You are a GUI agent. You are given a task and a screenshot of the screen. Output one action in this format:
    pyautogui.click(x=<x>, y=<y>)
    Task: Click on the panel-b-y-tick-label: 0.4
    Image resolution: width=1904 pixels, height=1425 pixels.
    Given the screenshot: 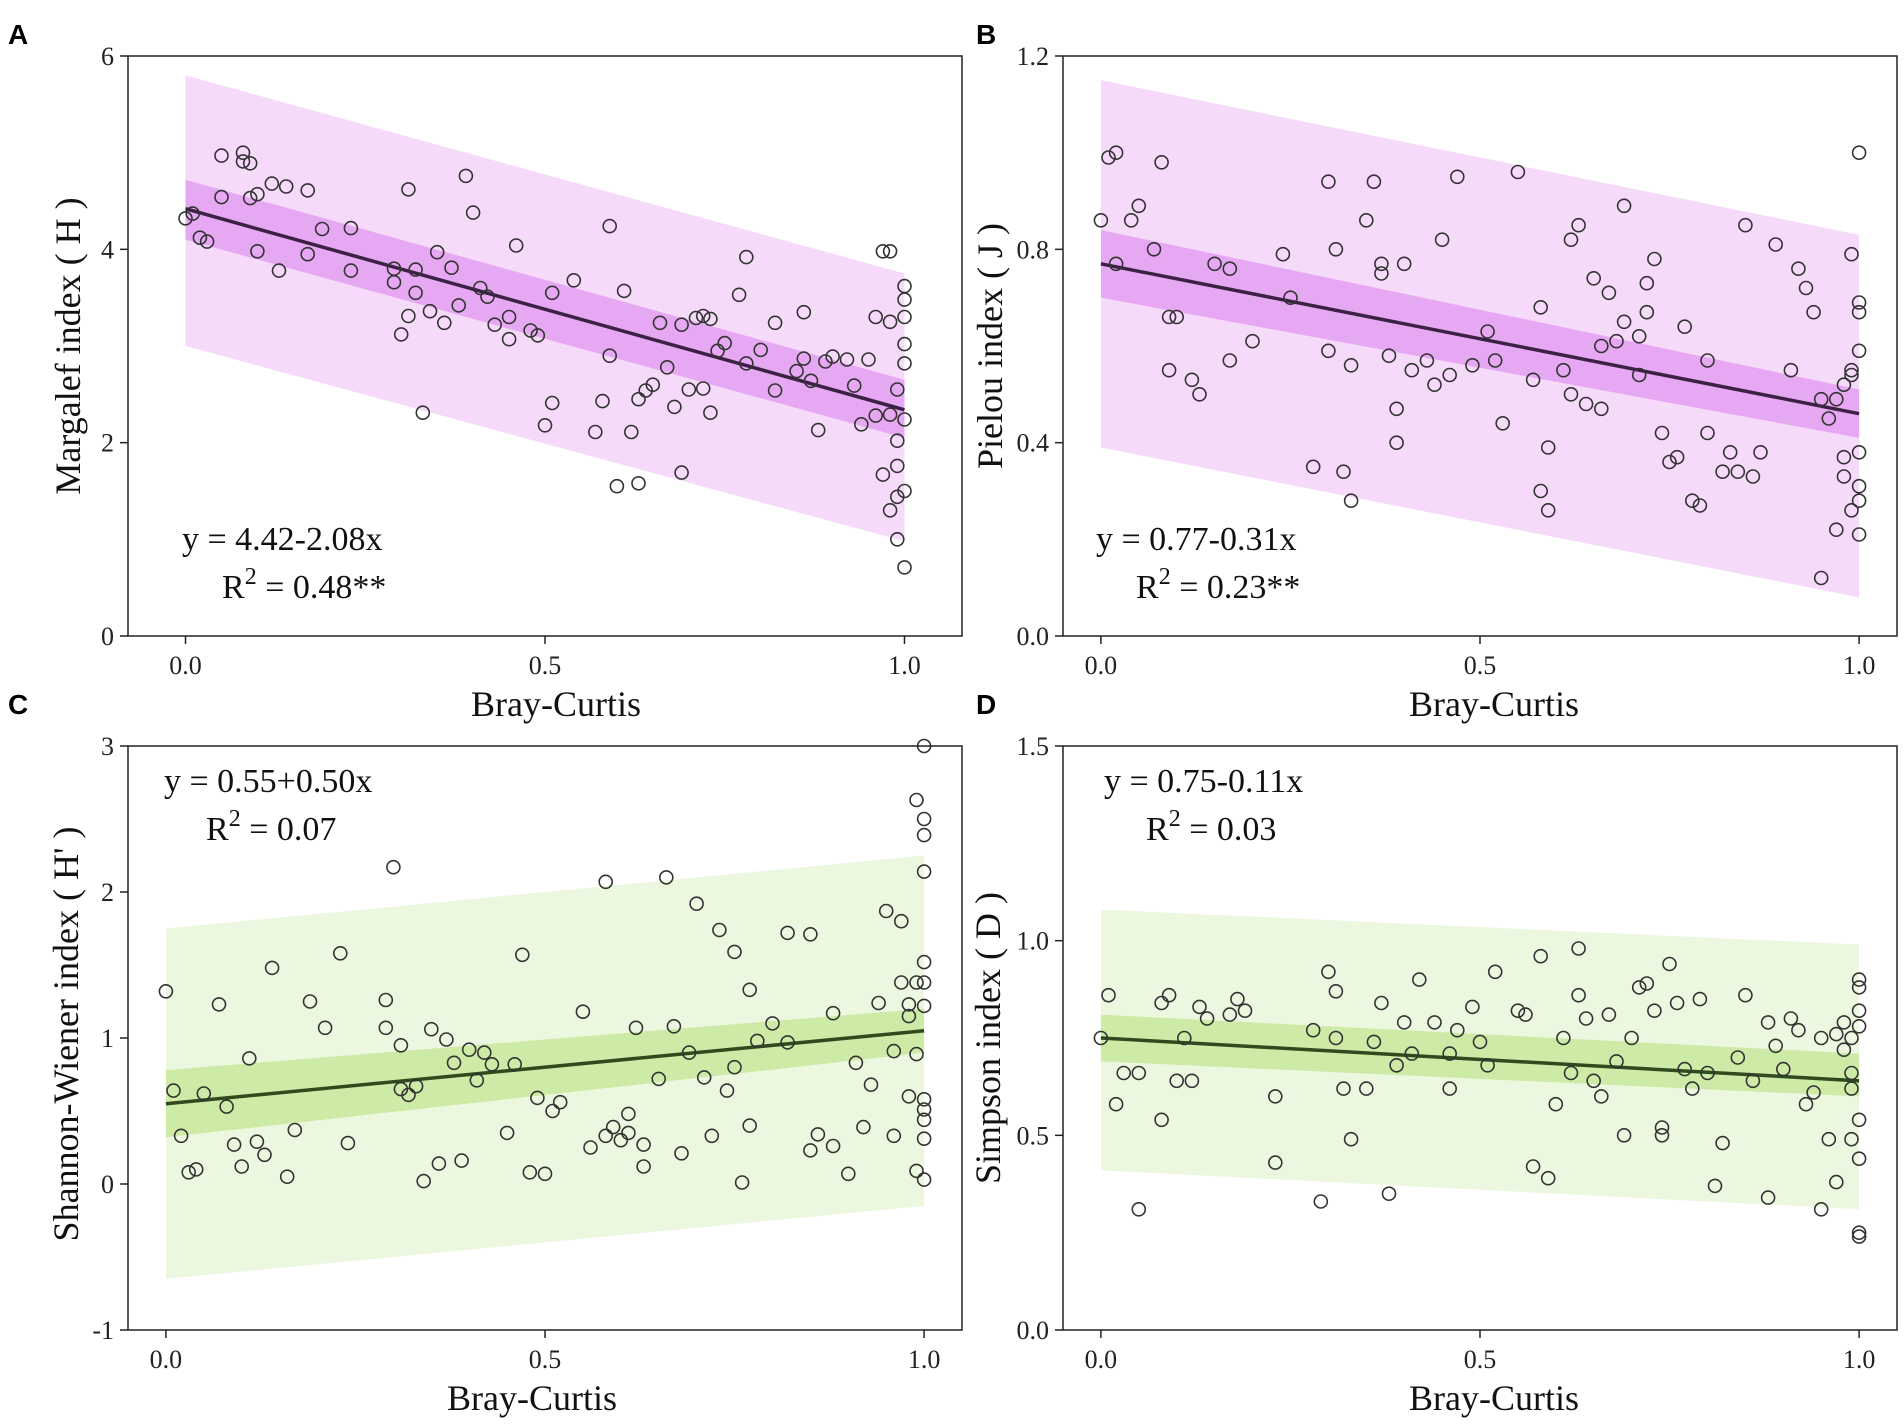 What is the action you would take?
    pyautogui.click(x=1033, y=443)
    